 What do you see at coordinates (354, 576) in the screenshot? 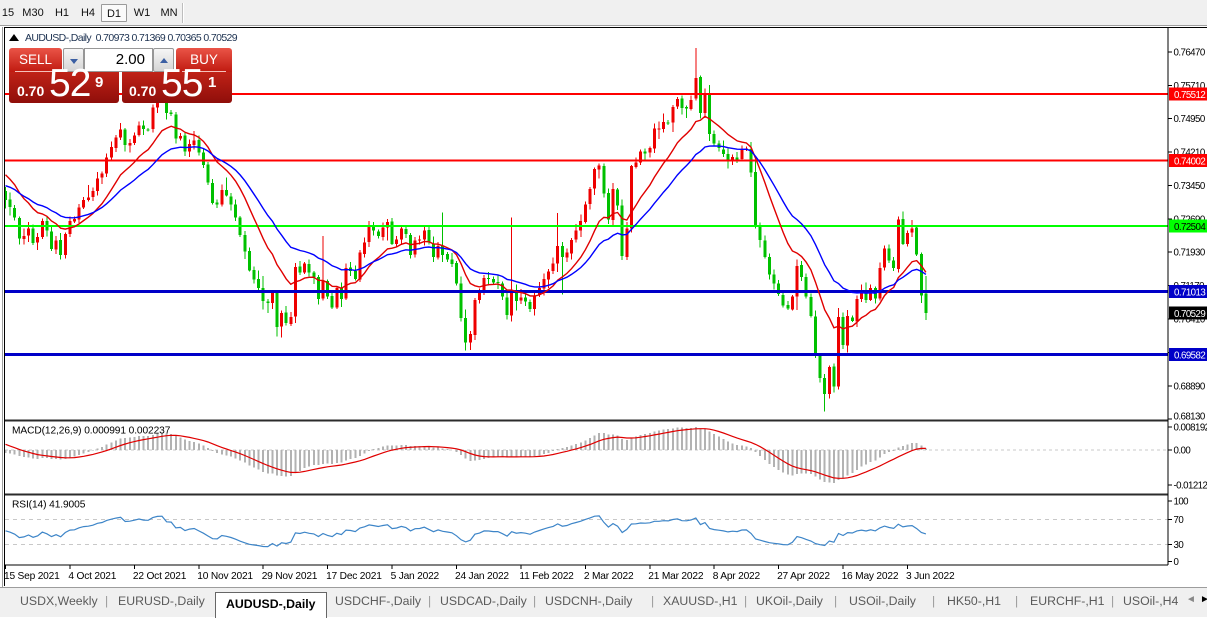
I see `svg-text: 17 Dec 2021` at bounding box center [354, 576].